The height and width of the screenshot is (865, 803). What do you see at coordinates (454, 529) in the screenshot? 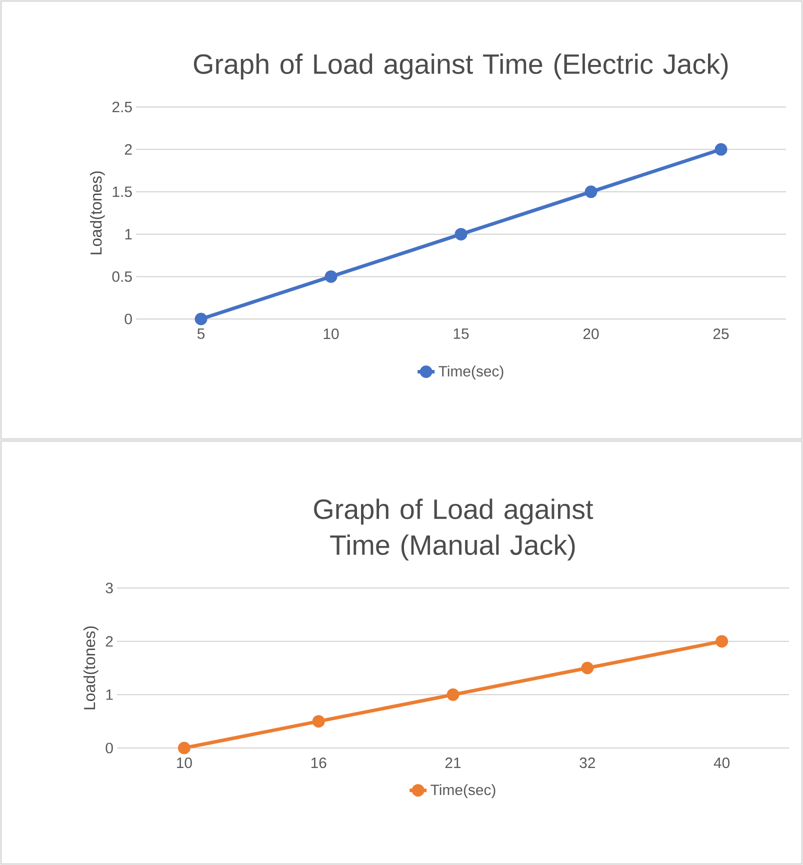
I see `chart-title: Graph of Load against Time (Manual Jack)` at bounding box center [454, 529].